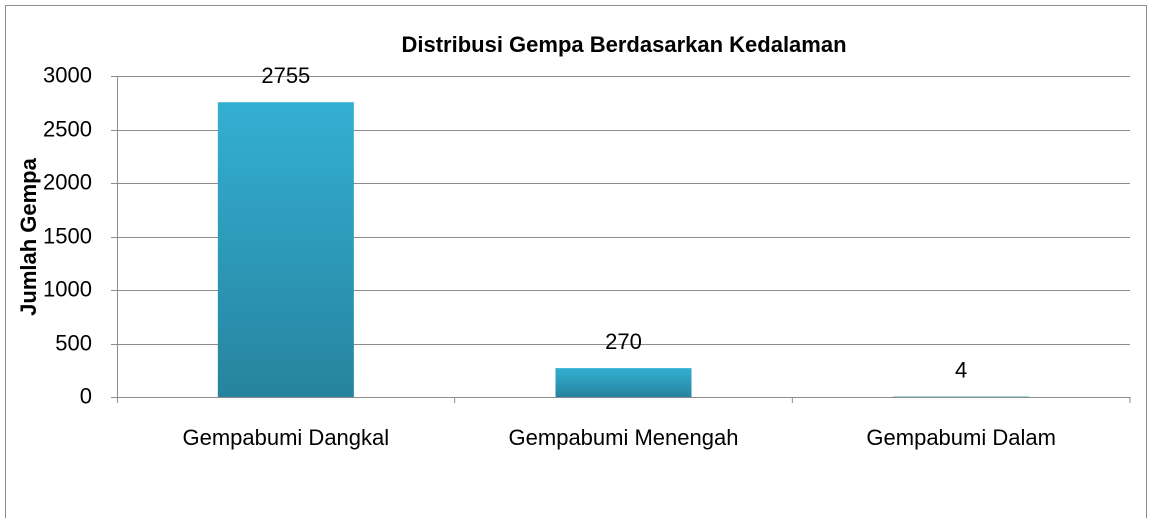  Describe the element at coordinates (67, 181) in the screenshot. I see `y-tick-label: 2000` at that location.